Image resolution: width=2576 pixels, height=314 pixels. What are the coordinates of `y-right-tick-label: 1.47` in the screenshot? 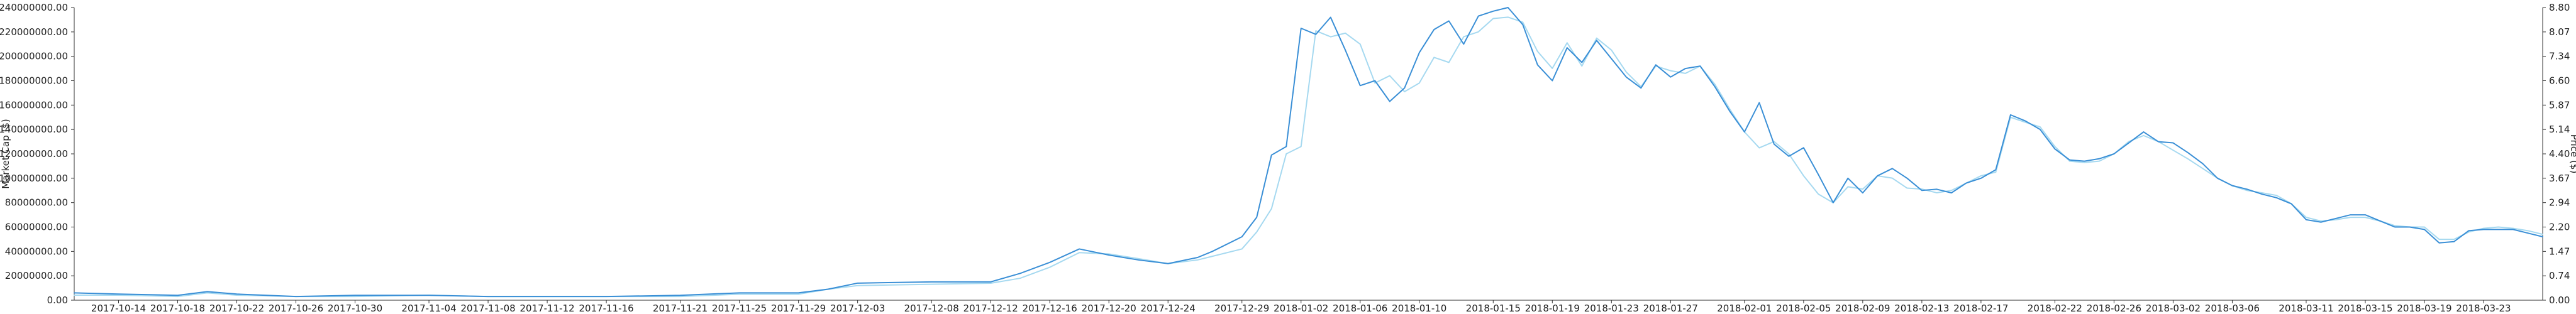 It's located at (2559, 251).